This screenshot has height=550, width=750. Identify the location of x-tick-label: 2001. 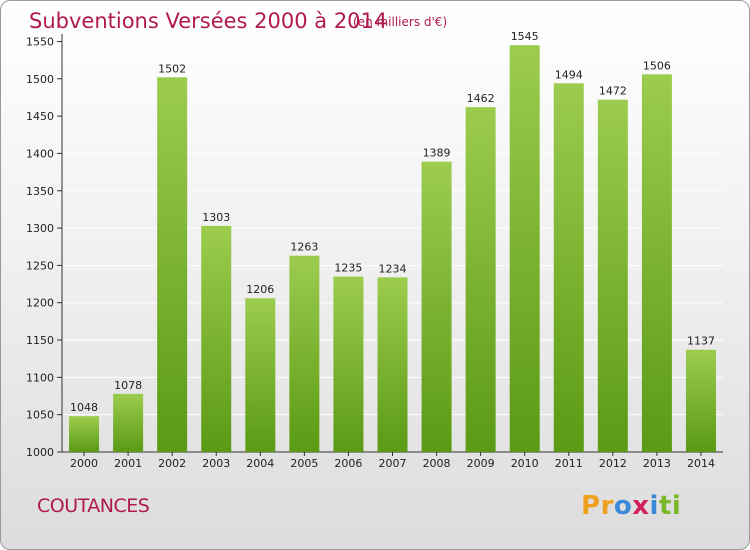
(128, 463).